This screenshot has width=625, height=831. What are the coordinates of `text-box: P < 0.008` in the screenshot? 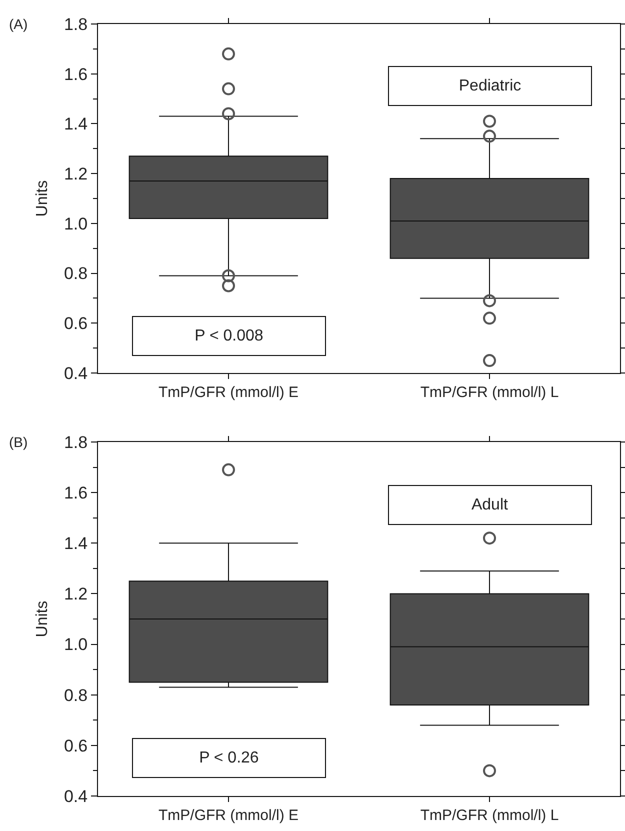 It's located at (229, 336).